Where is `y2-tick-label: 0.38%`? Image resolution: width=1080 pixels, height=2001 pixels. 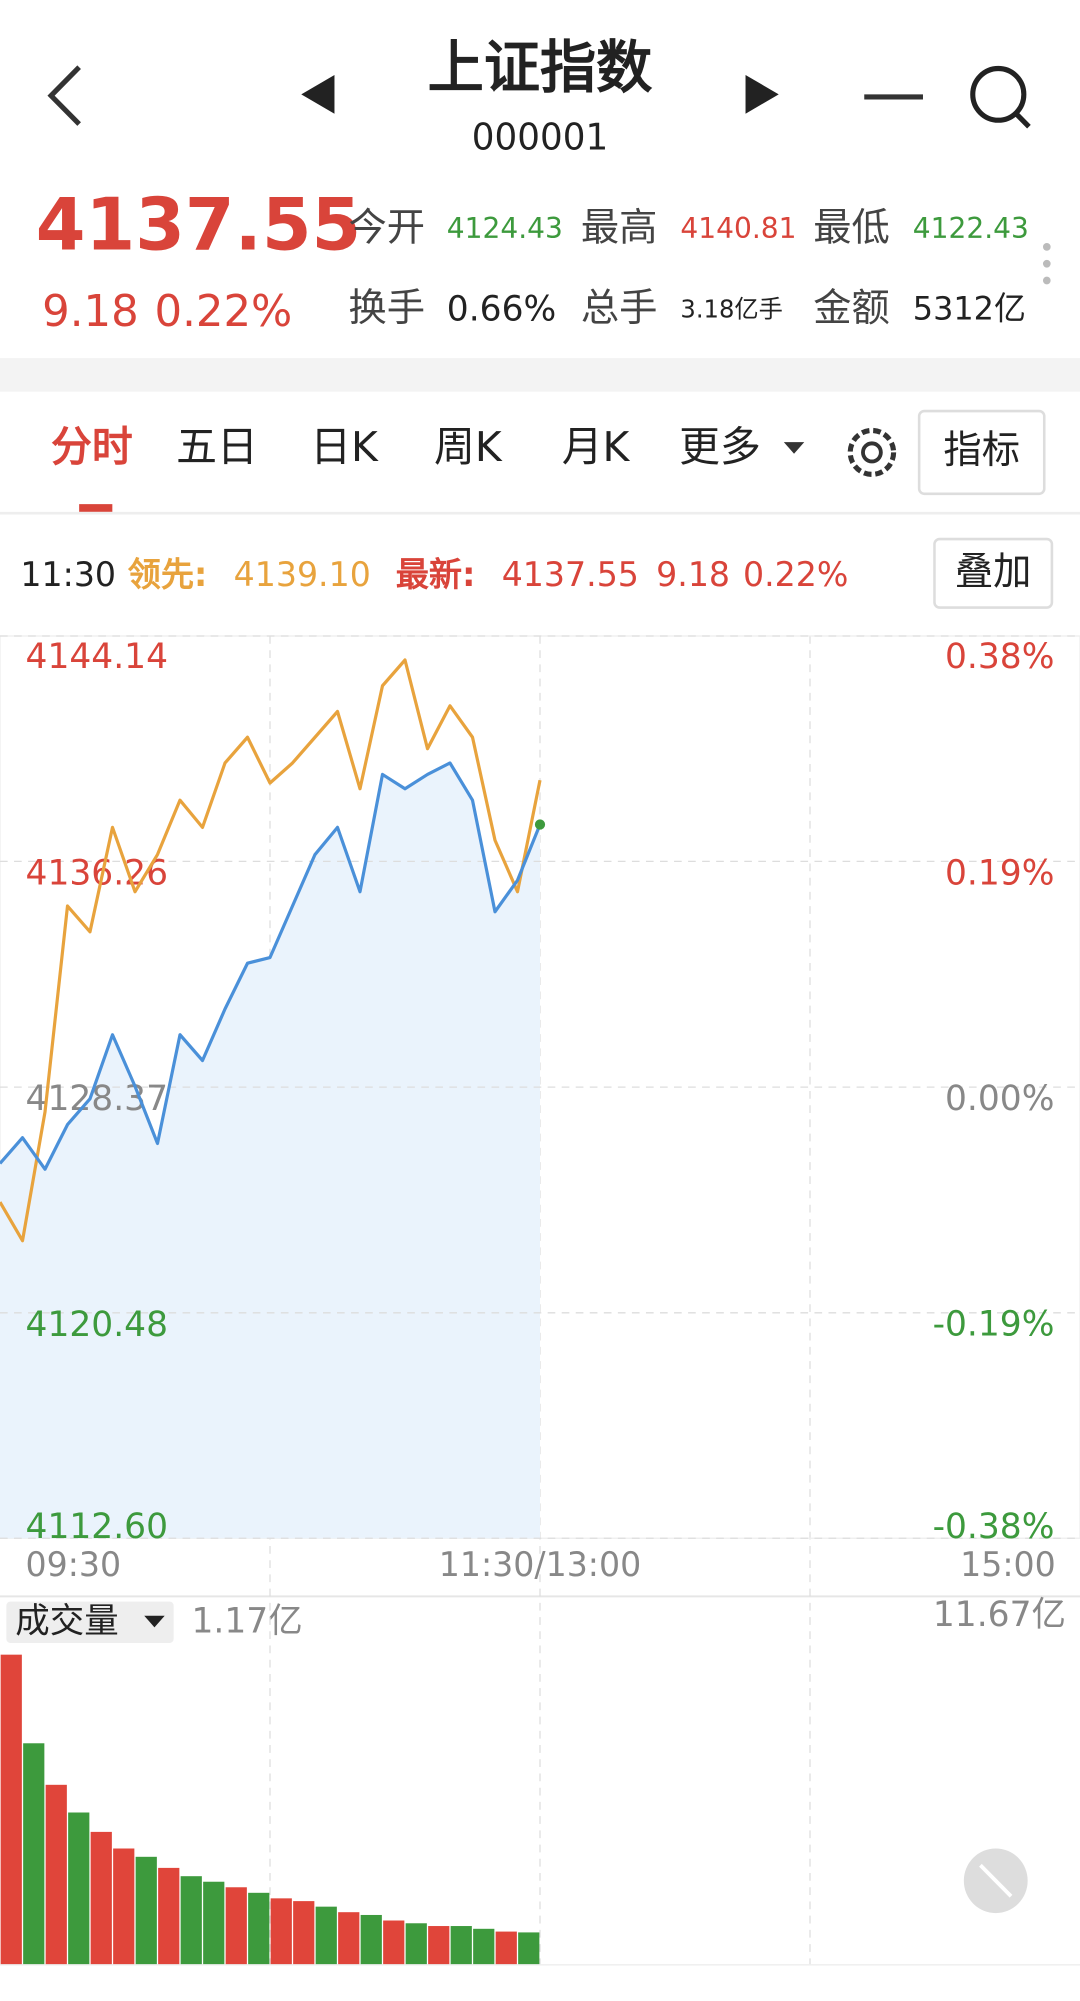 y2-tick-label: 0.38% is located at coordinates (999, 657).